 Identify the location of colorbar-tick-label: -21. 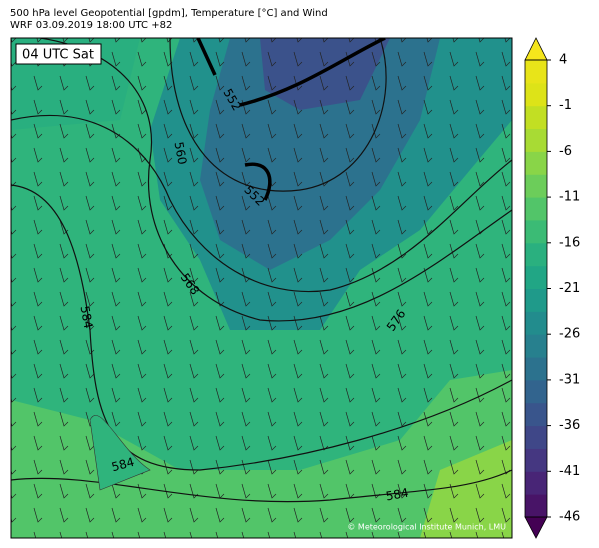
(569, 288).